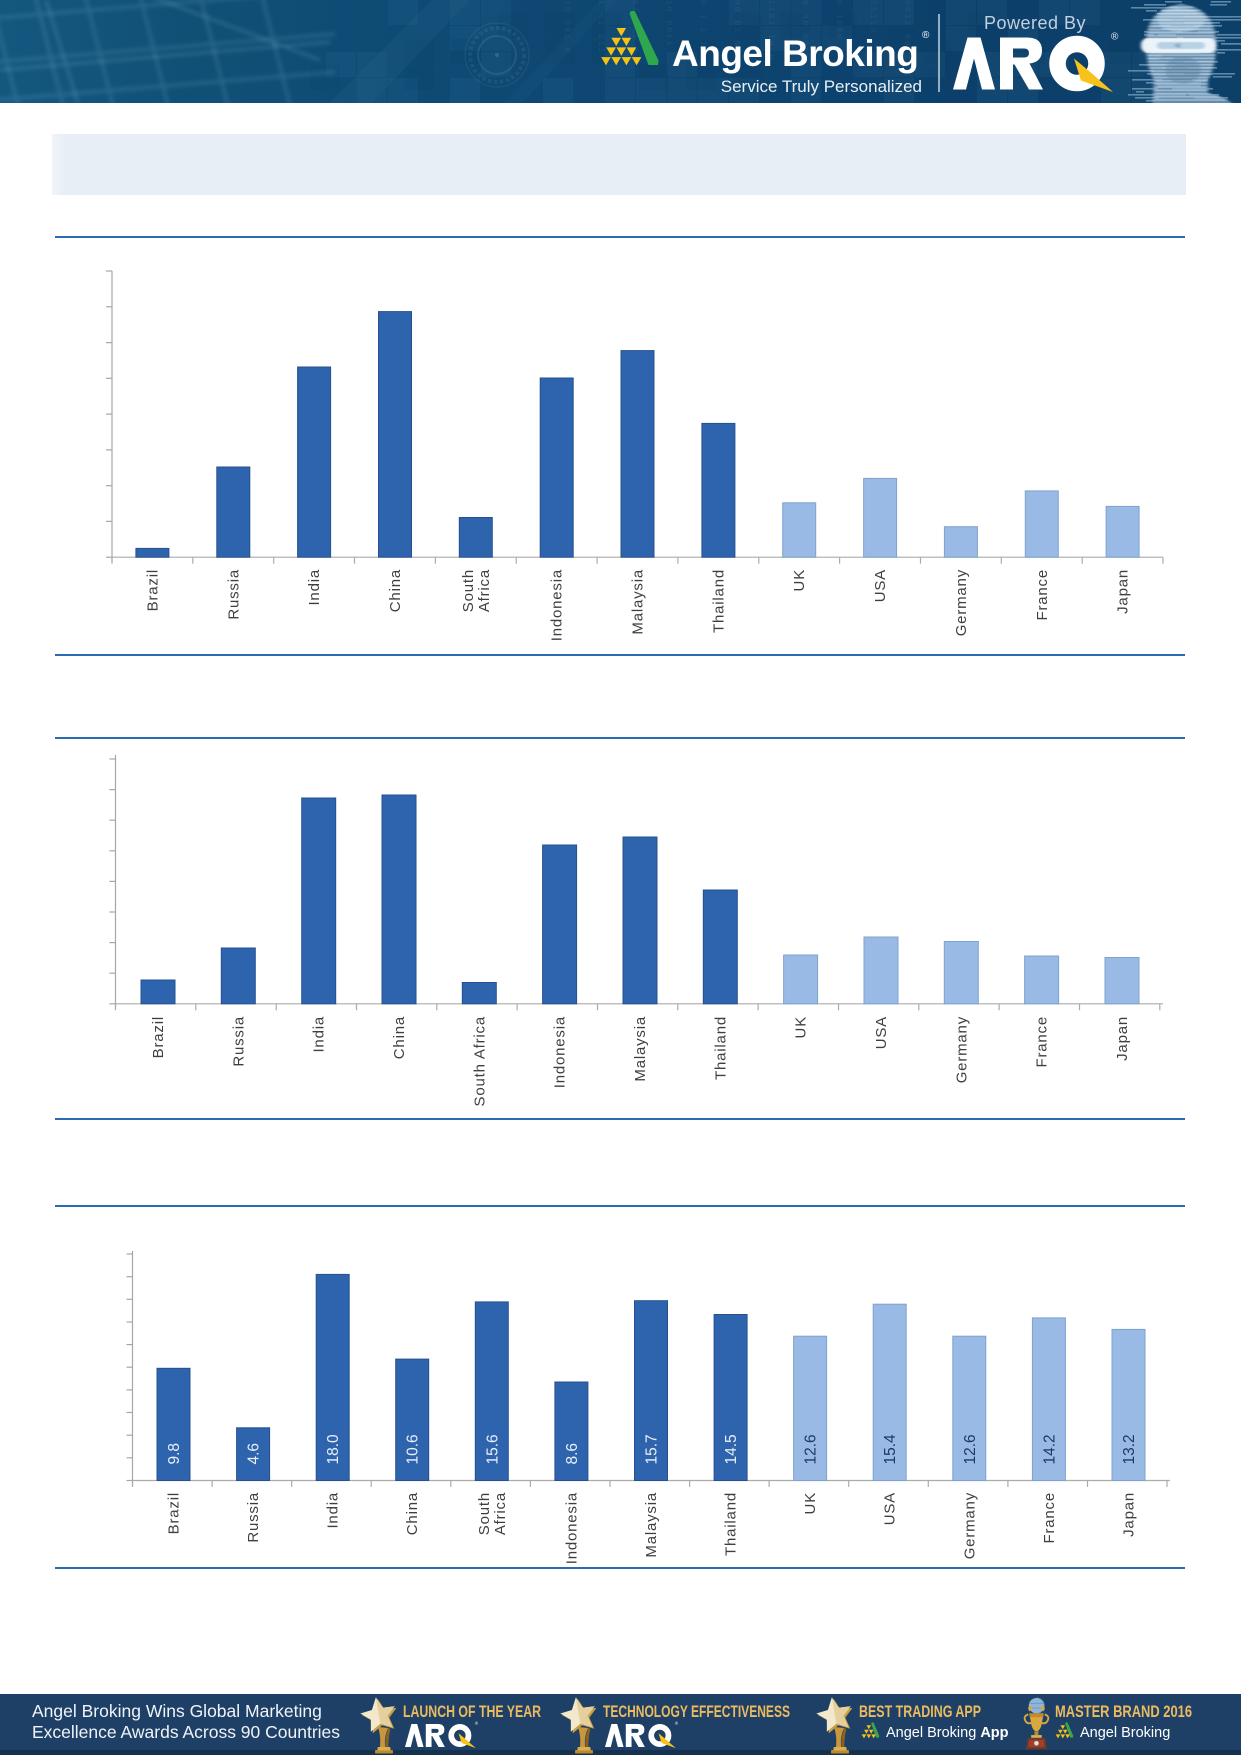 The image size is (1241, 1755). What do you see at coordinates (770, 30) in the screenshot?
I see `svg-text: 1101 10 0` at bounding box center [770, 30].